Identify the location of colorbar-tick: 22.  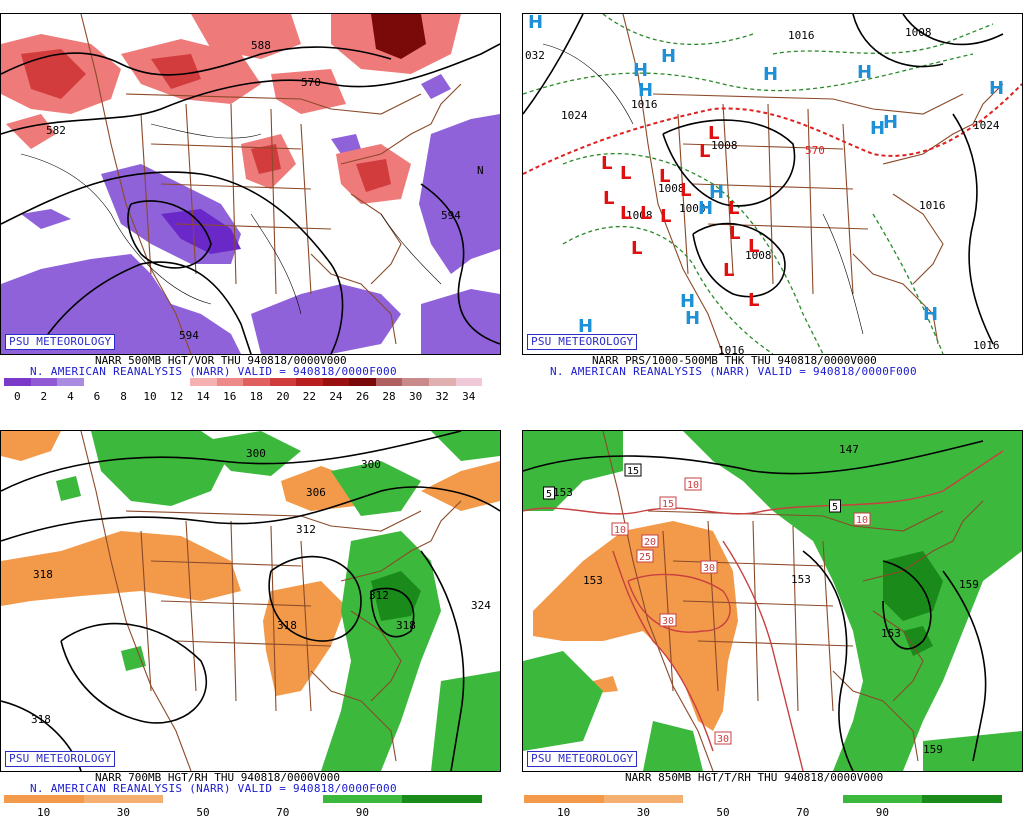
(309, 396).